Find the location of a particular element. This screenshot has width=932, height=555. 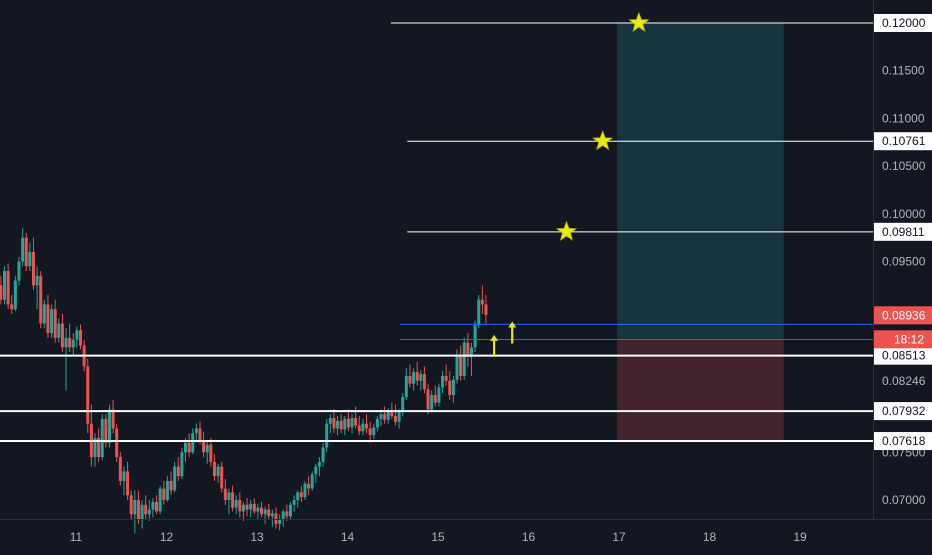

annotations is located at coordinates (570, 184).